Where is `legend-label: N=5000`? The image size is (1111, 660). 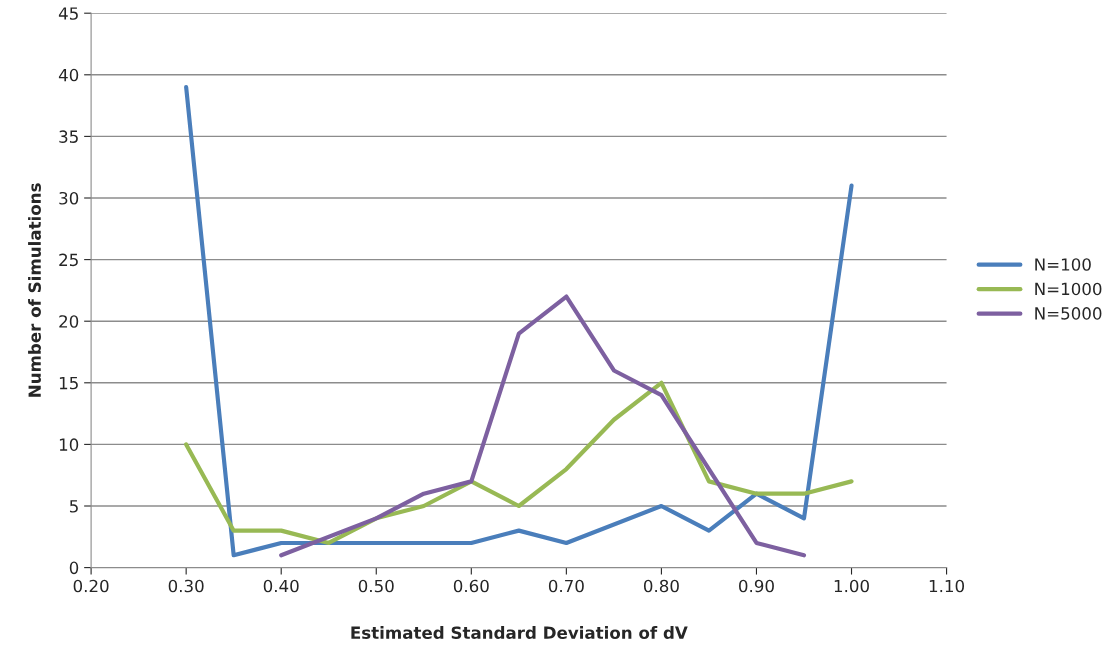 legend-label: N=5000 is located at coordinates (1068, 313).